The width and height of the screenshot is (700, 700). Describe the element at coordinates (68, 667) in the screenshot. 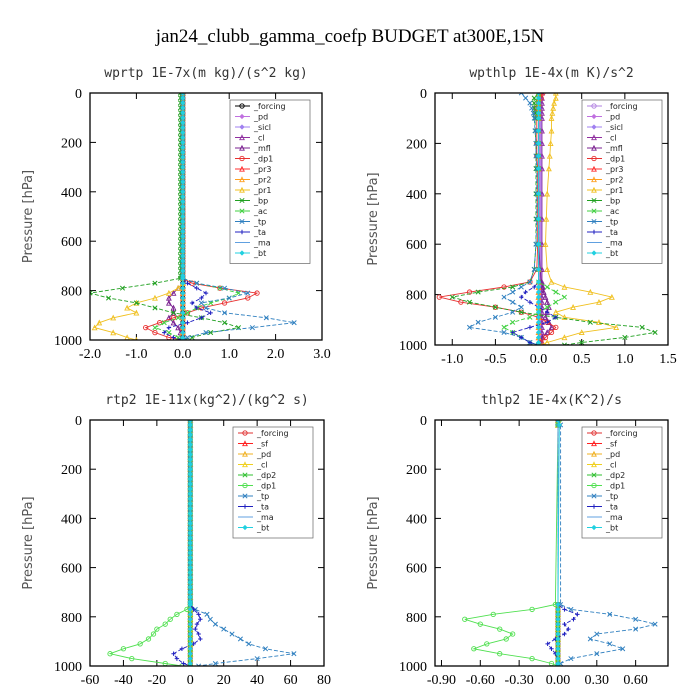

I see `y-tick-label: 1000` at that location.